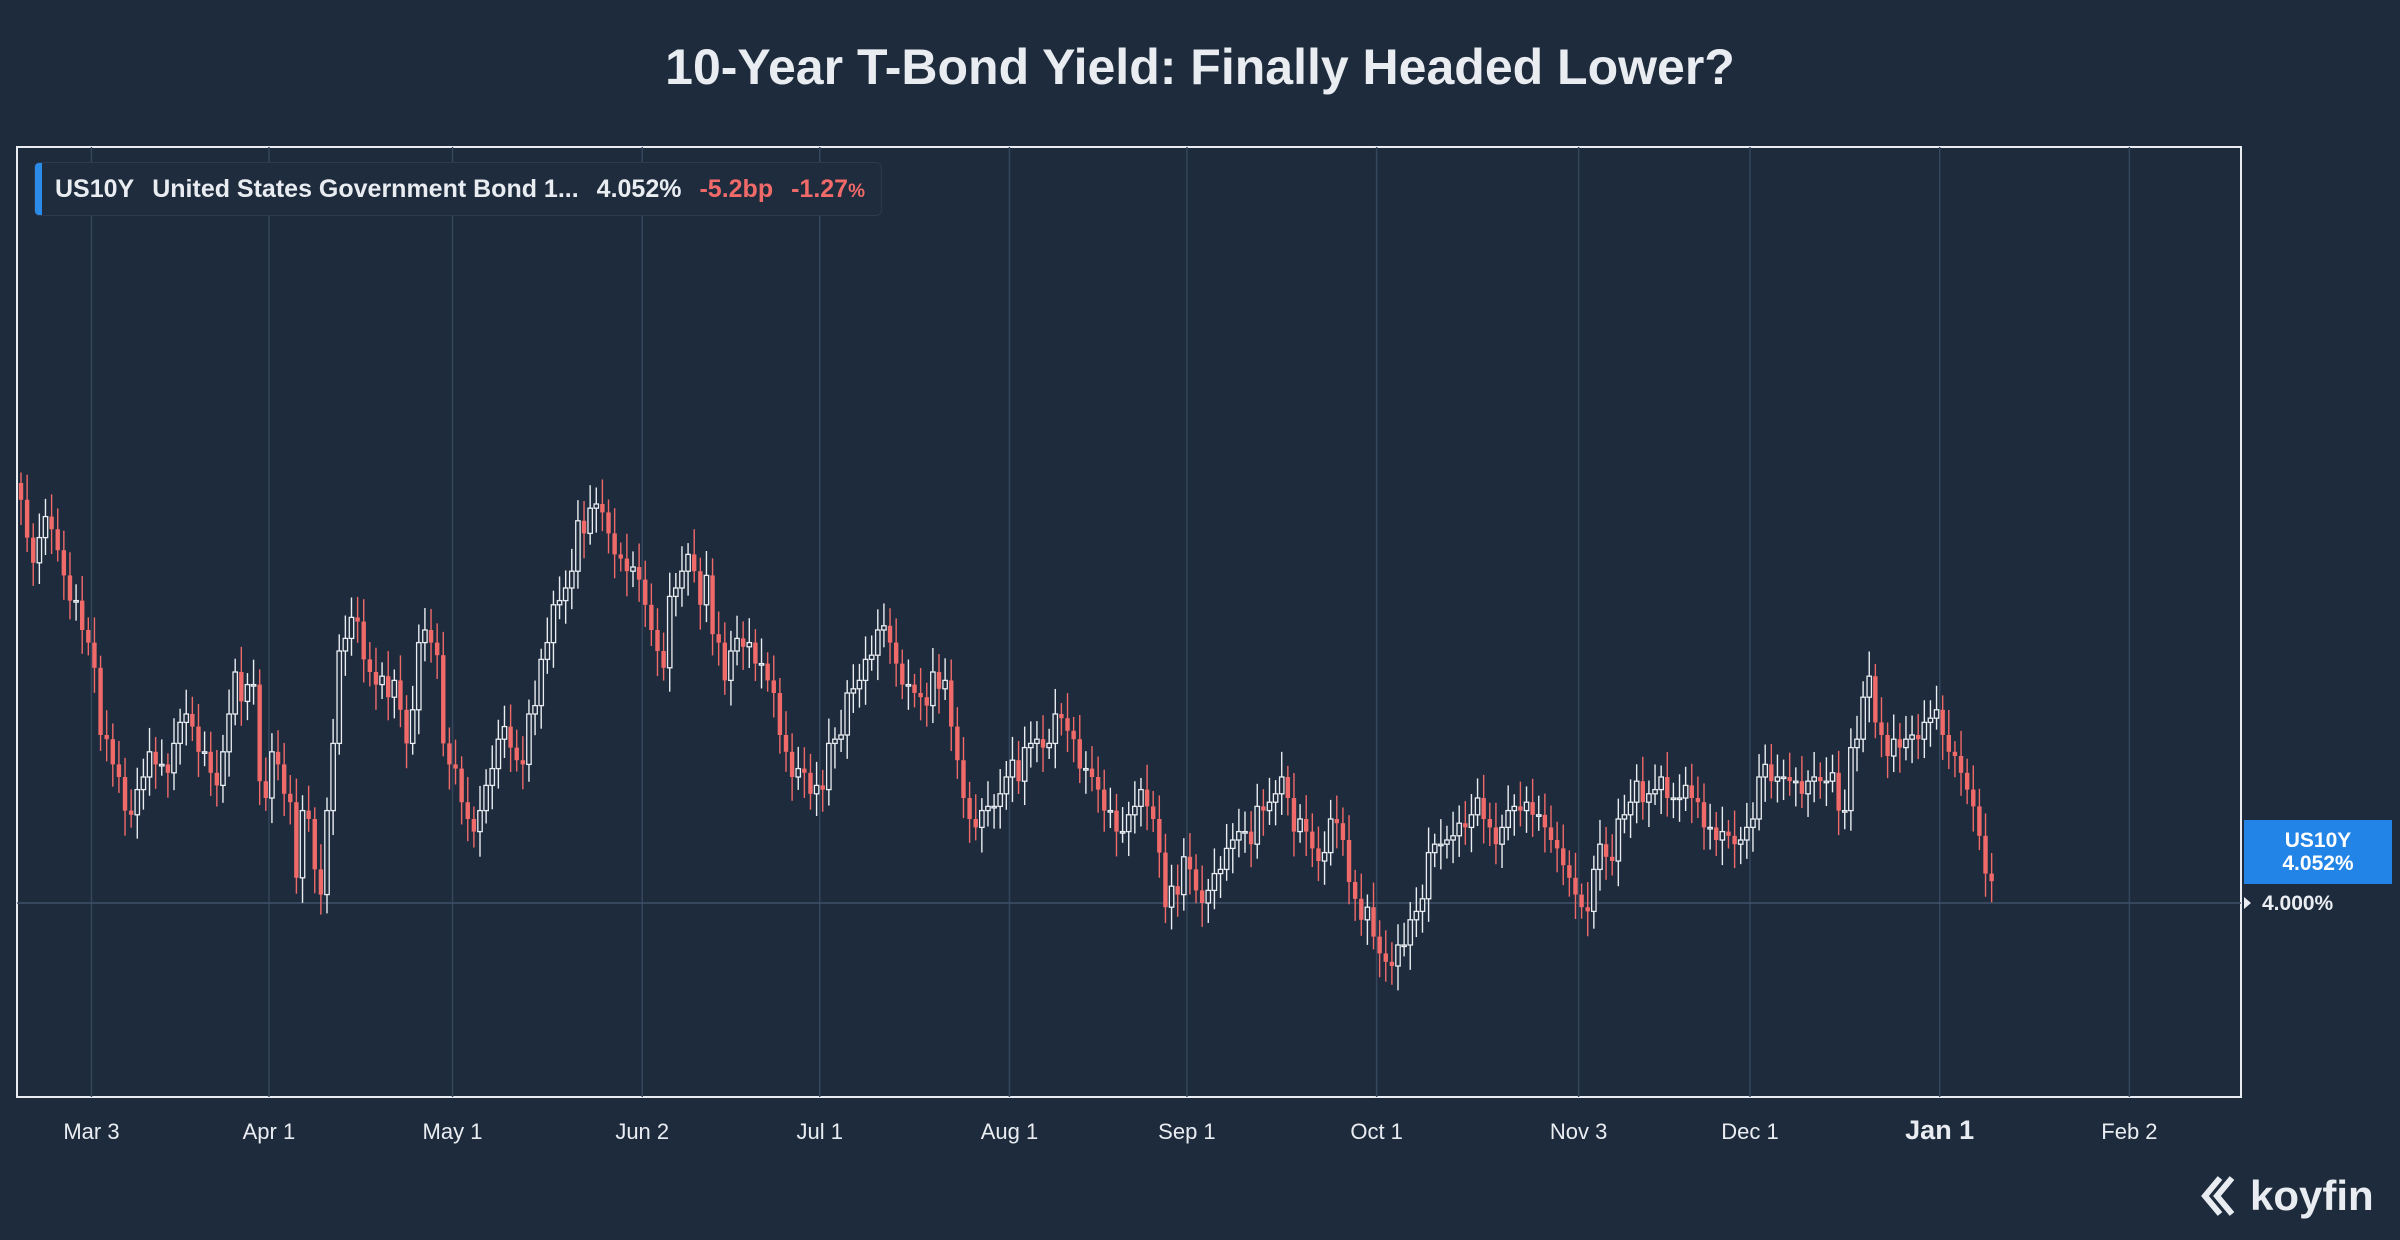 This screenshot has height=1240, width=2400. I want to click on legend-change-pct: -1.27%, so click(828, 188).